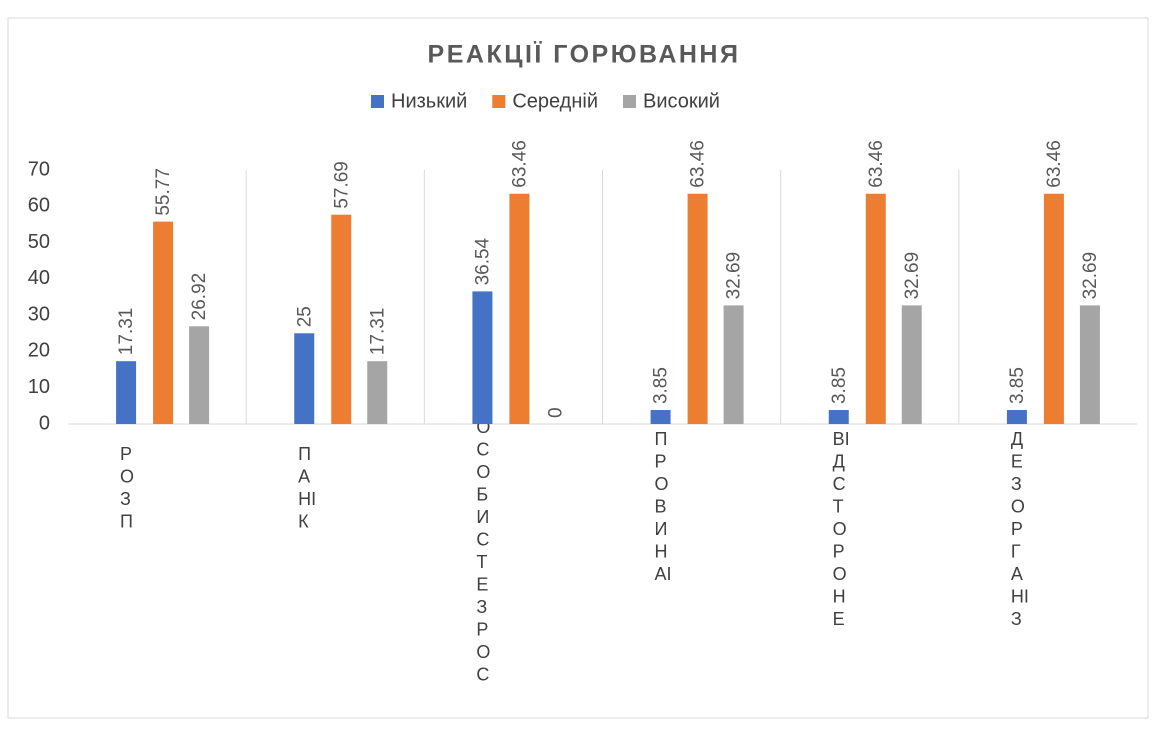  What do you see at coordinates (555, 412) in the screenshot?
I see `data-label: 0` at bounding box center [555, 412].